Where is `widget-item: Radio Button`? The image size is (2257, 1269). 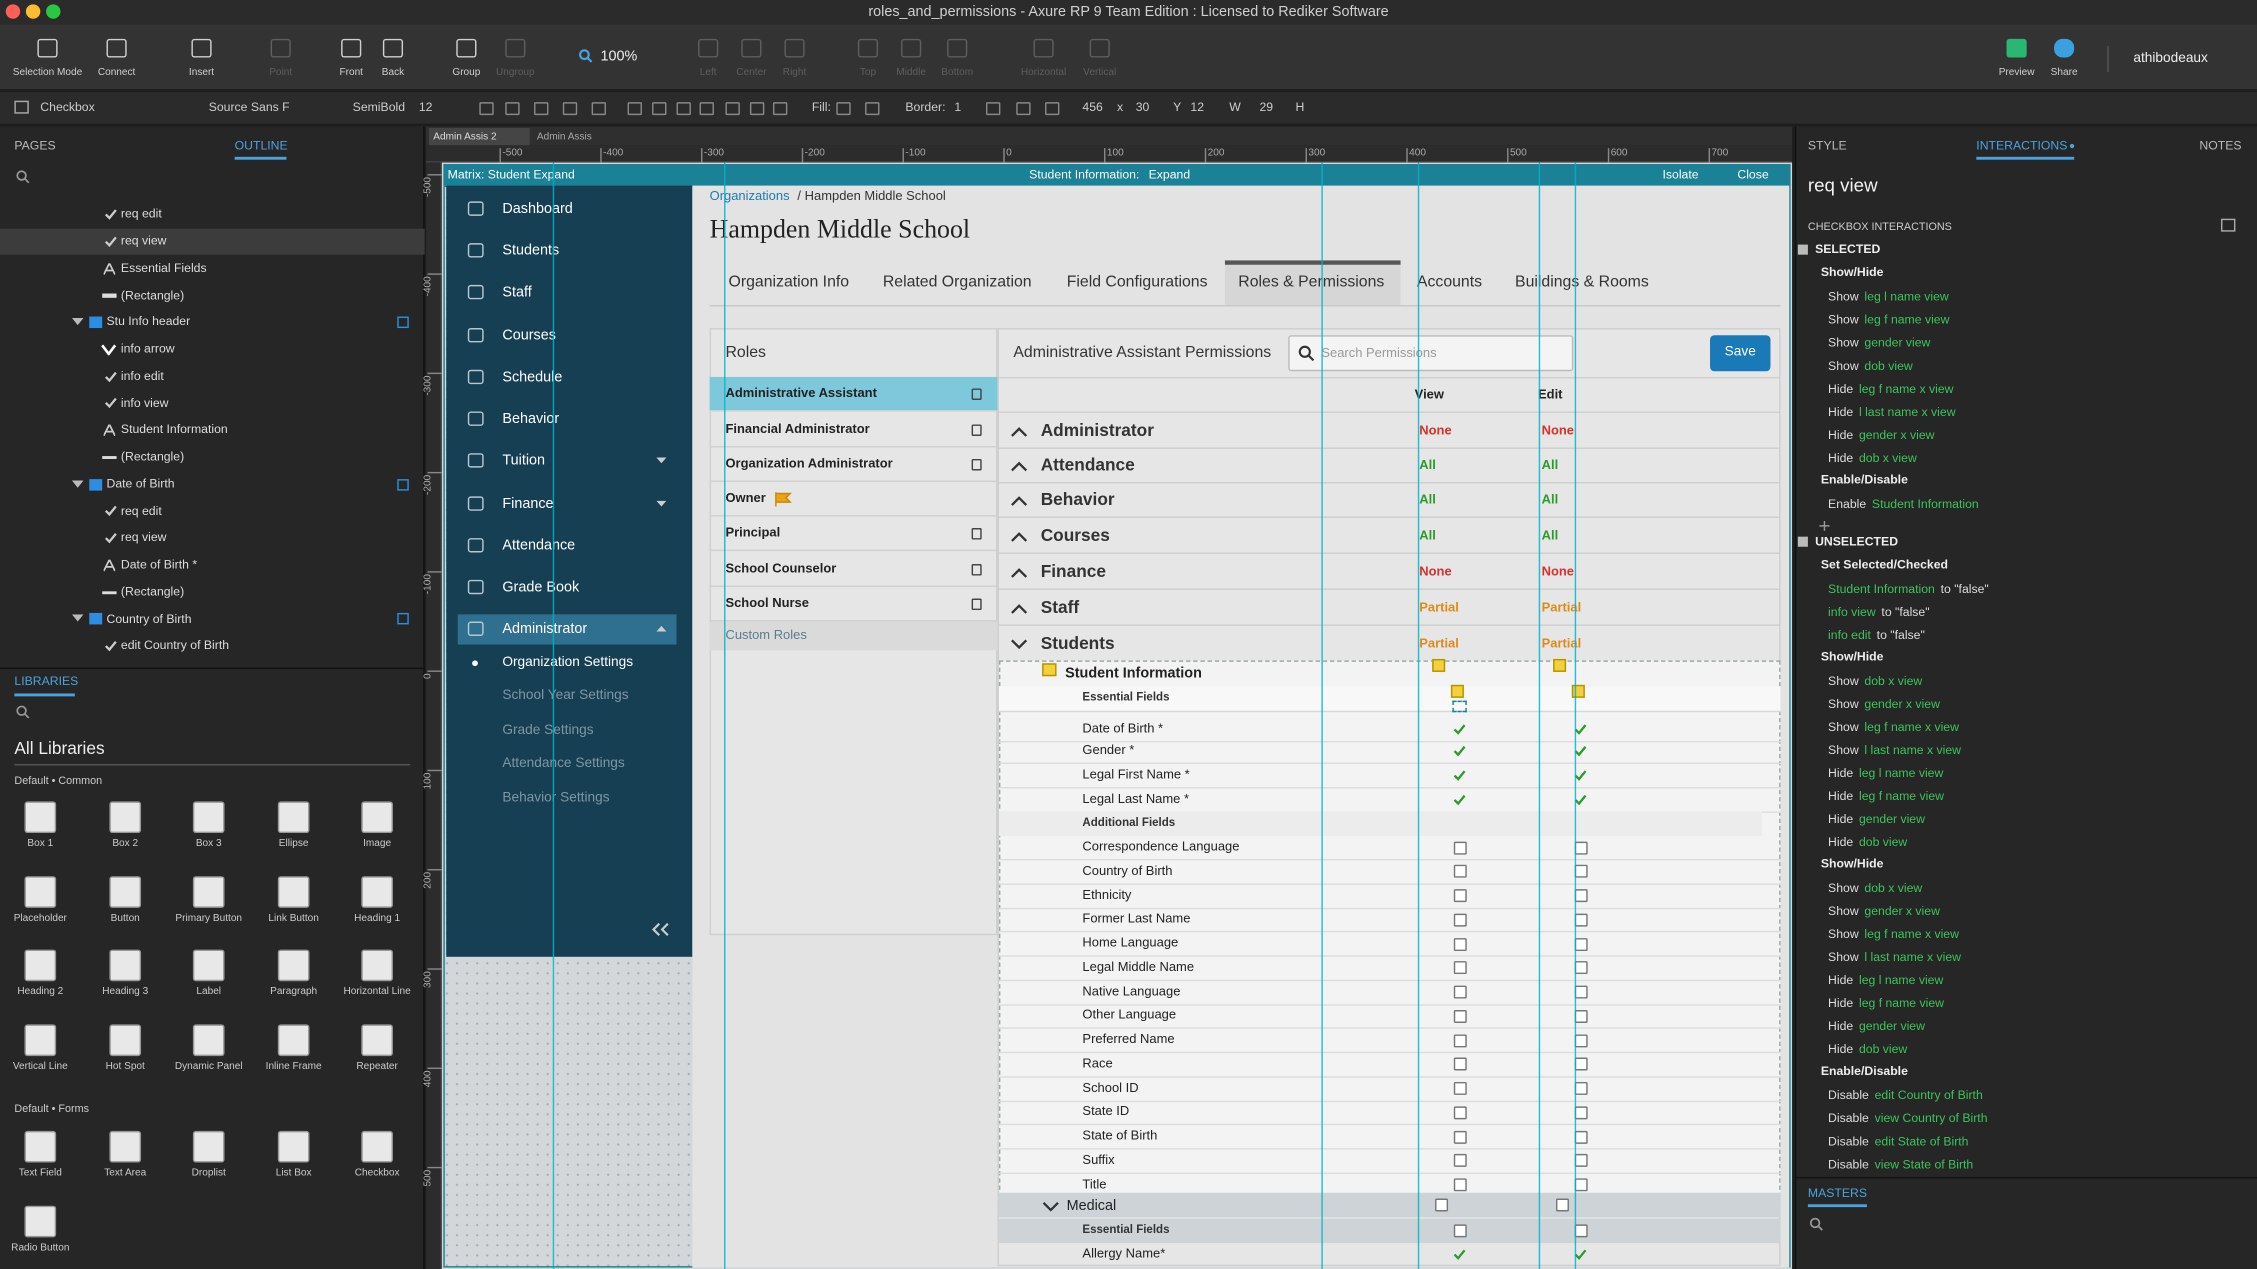 widget-item: Radio Button is located at coordinates (40, 1248).